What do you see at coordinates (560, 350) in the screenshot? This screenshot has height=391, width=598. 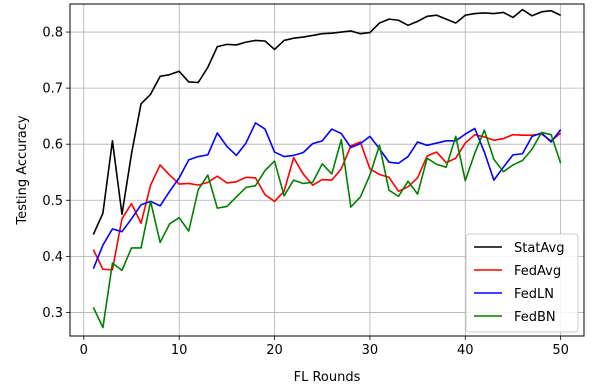 I see `x-tick-label: 50` at bounding box center [560, 350].